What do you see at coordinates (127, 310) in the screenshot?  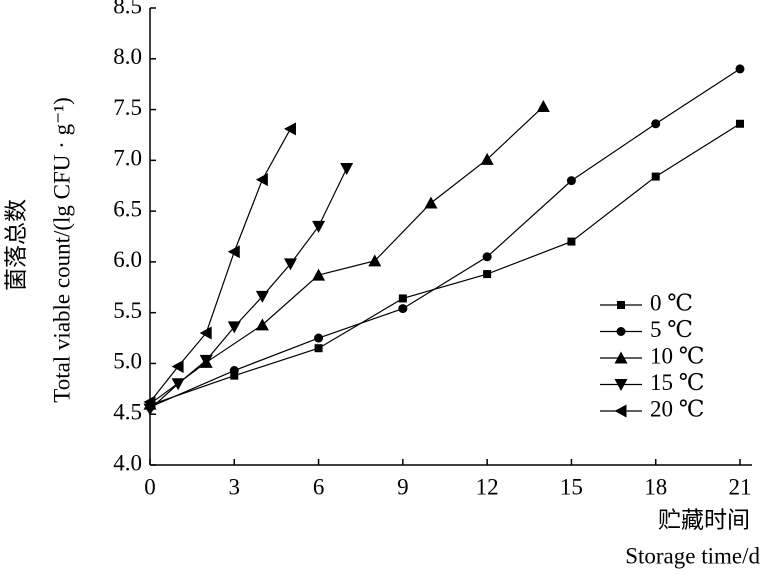 I see `y-tick-label: 5.5` at bounding box center [127, 310].